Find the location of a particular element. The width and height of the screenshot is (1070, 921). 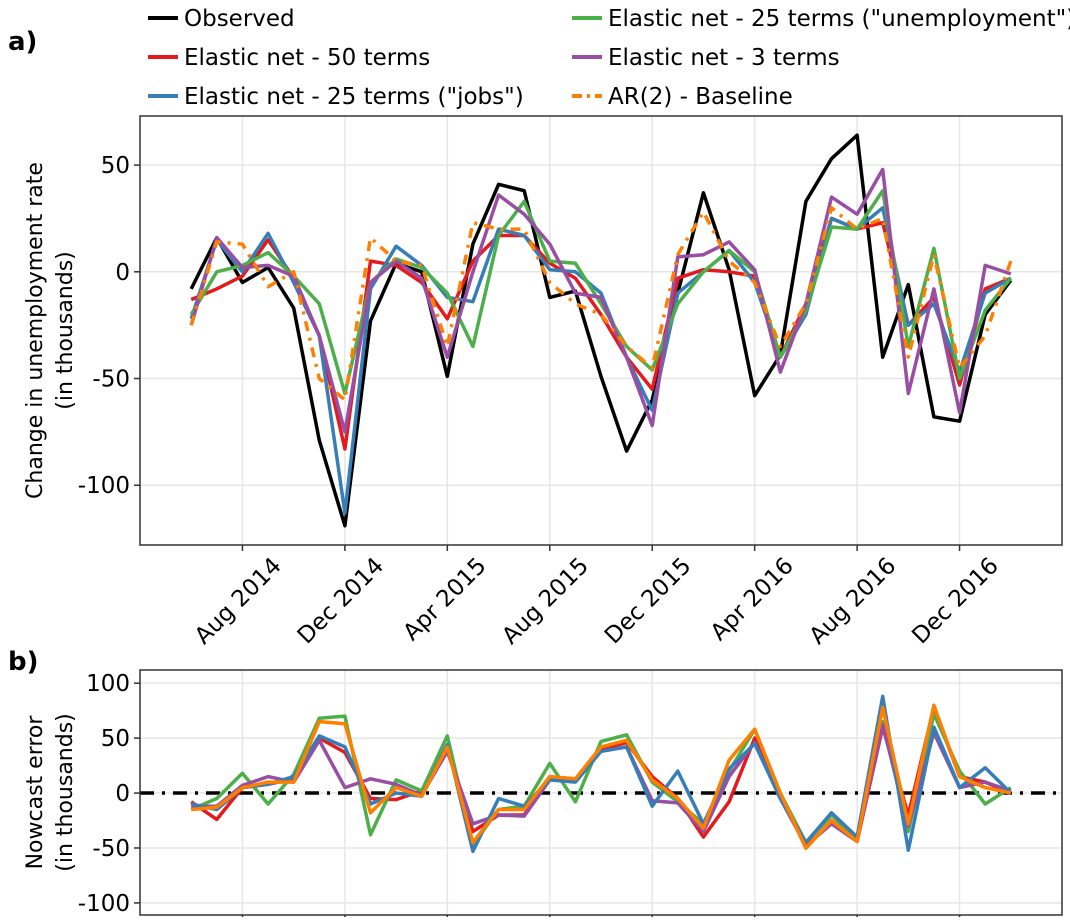

x-tick-label: Dec 2015 is located at coordinates (648, 601).